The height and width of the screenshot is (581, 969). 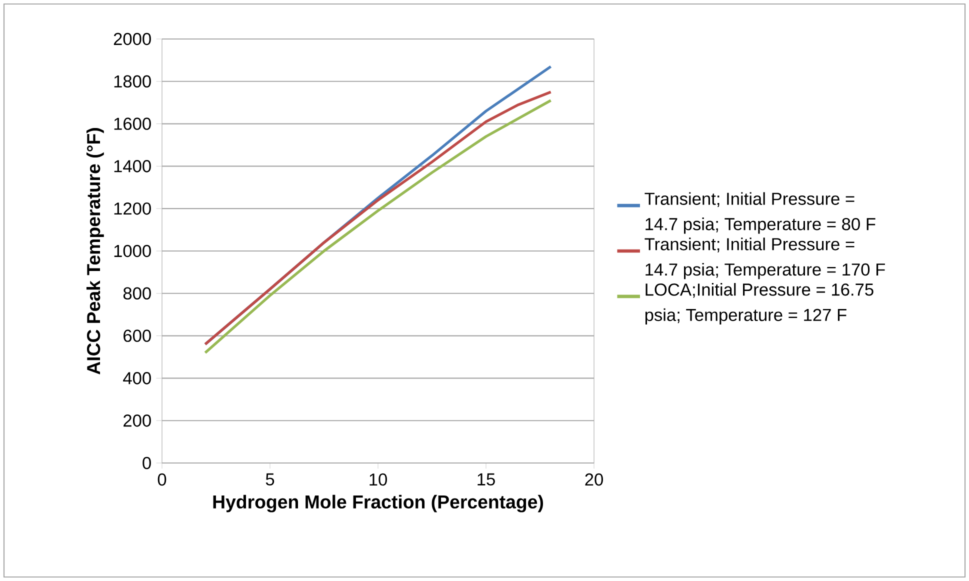 I want to click on y-tick-label: 800, so click(x=137, y=293).